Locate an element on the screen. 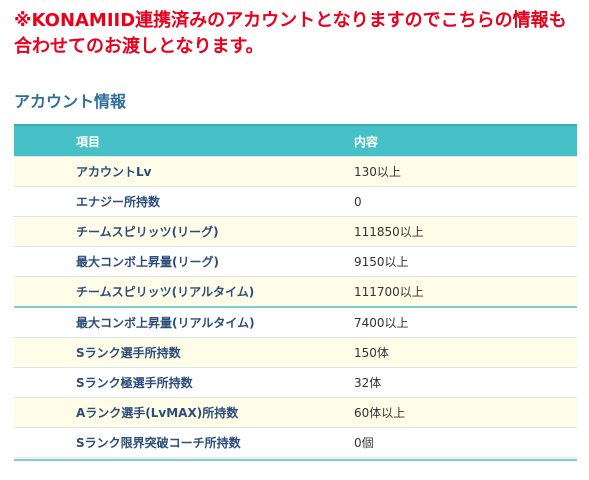 The image size is (589, 480). row-key: アカウントLv is located at coordinates (153, 171).